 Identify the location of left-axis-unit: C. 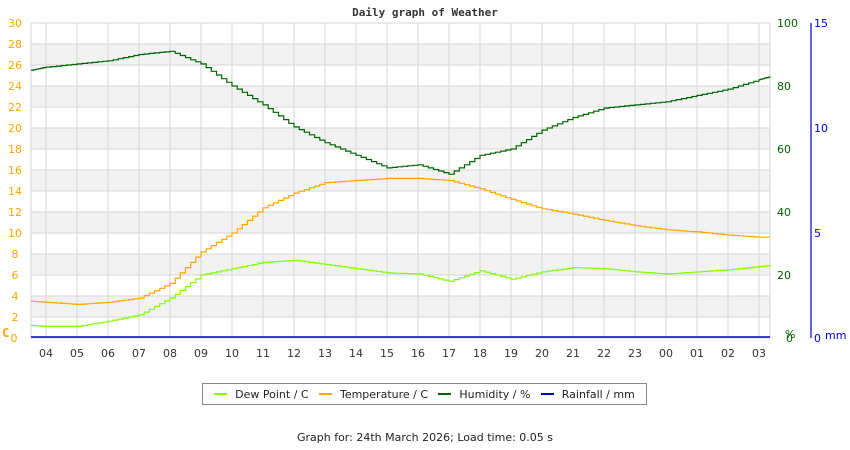
(5, 333).